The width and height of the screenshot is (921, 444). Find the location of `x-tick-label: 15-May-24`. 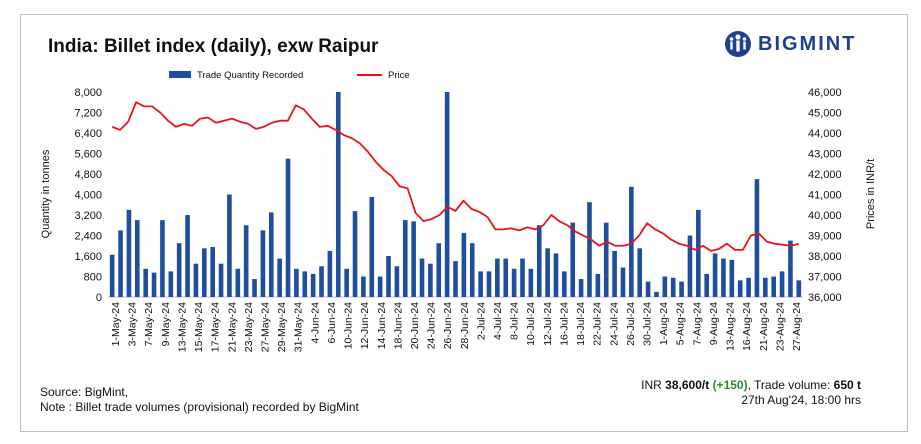

x-tick-label: 15-May-24 is located at coordinates (199, 327).